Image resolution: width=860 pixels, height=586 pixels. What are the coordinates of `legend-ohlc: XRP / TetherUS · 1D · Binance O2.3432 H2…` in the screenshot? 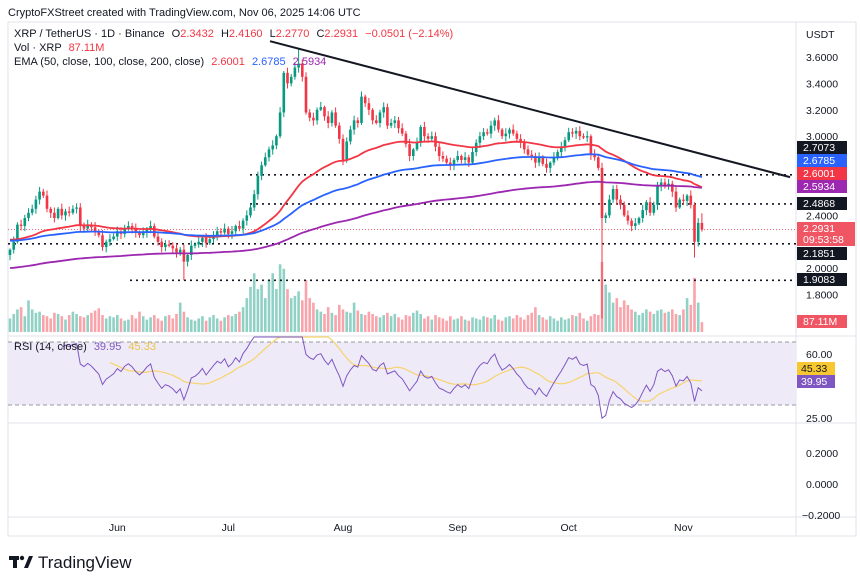 It's located at (233, 34).